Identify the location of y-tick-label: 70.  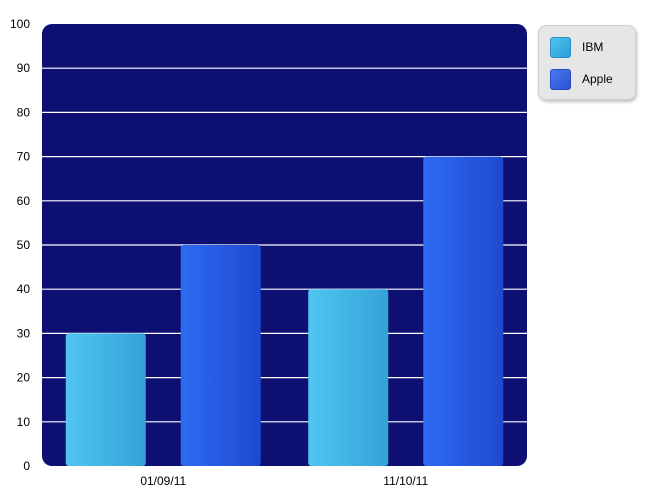
(24, 157).